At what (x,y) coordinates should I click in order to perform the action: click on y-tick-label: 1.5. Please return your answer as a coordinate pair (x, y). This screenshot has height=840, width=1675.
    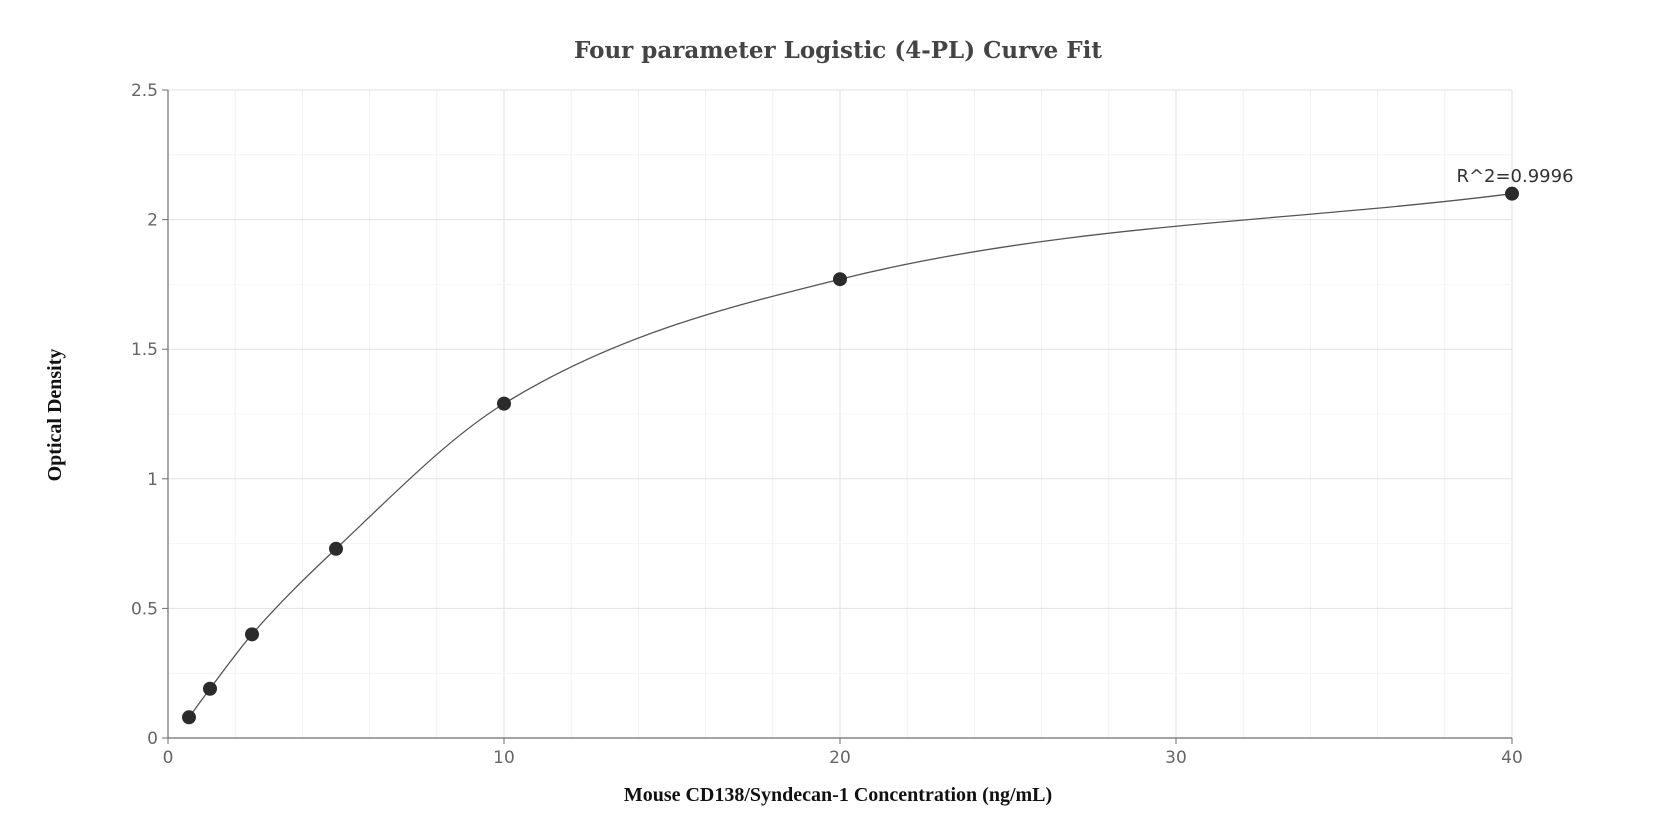
    Looking at the image, I should click on (144, 350).